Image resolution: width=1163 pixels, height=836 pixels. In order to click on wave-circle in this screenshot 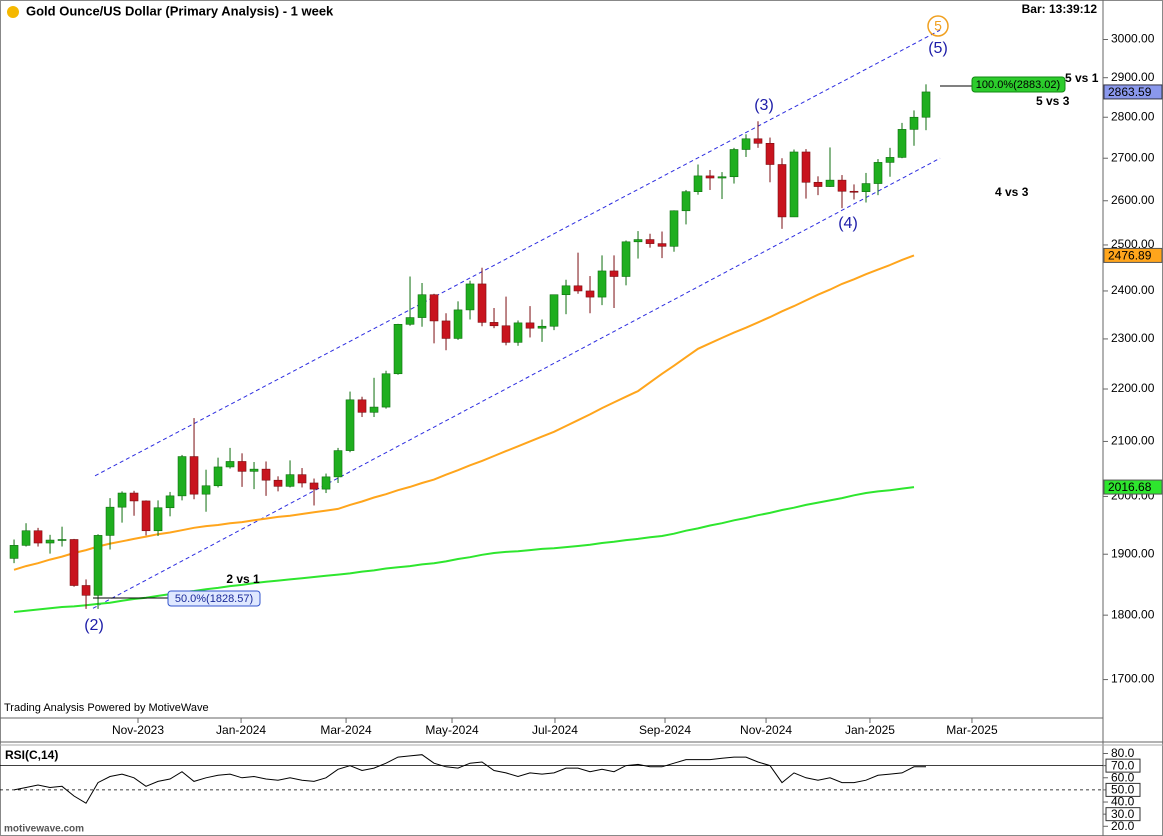, I will do `click(938, 26)`.